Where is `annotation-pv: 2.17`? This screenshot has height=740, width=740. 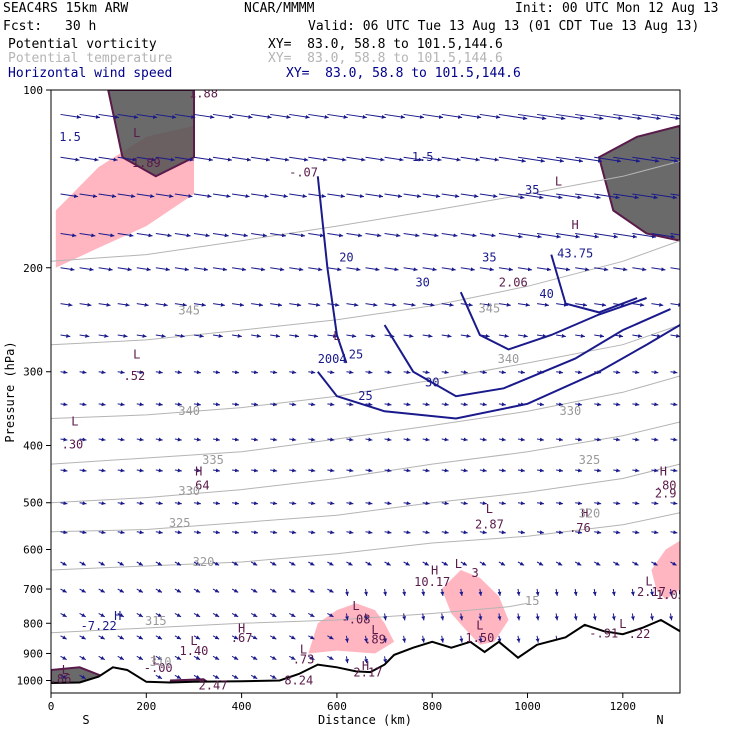
annotation-pv: 2.17 is located at coordinates (651, 592).